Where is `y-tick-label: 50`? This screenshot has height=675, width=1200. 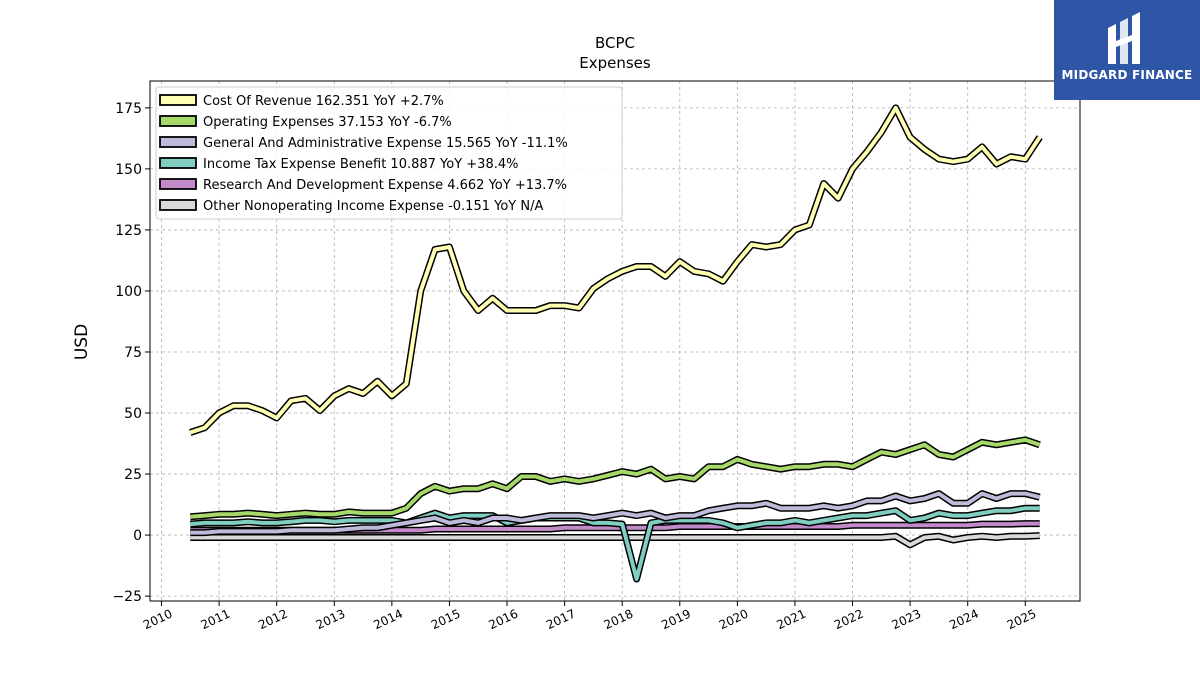 y-tick-label: 50 is located at coordinates (133, 414).